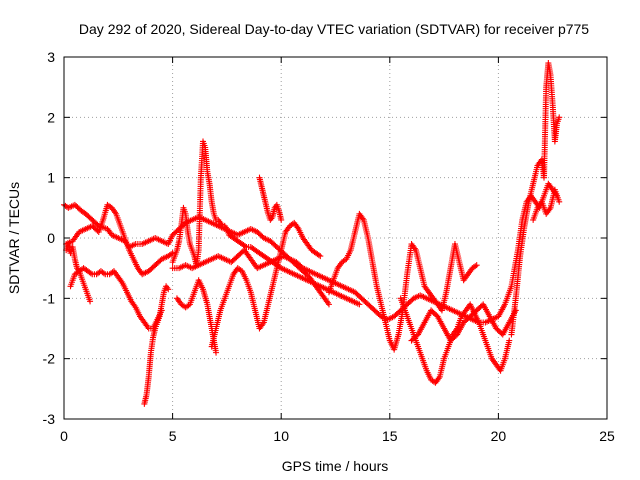  Describe the element at coordinates (49, 298) in the screenshot. I see `y-tick-label: -1` at that location.